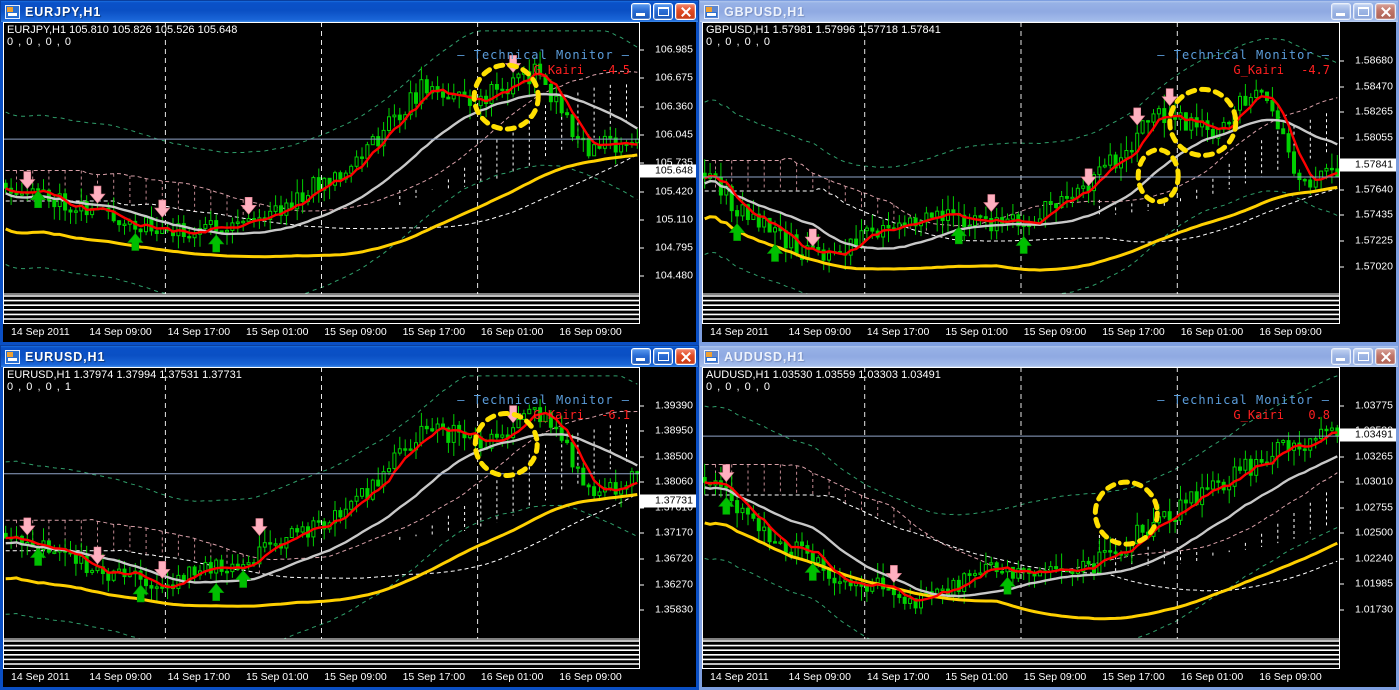  I want to click on window-title: EURUSD,H1, so click(65, 356).